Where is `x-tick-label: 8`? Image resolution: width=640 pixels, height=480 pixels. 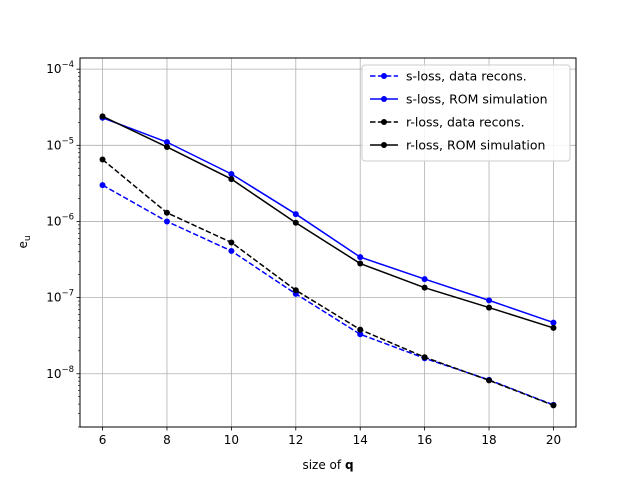 x-tick-label: 8 is located at coordinates (167, 440).